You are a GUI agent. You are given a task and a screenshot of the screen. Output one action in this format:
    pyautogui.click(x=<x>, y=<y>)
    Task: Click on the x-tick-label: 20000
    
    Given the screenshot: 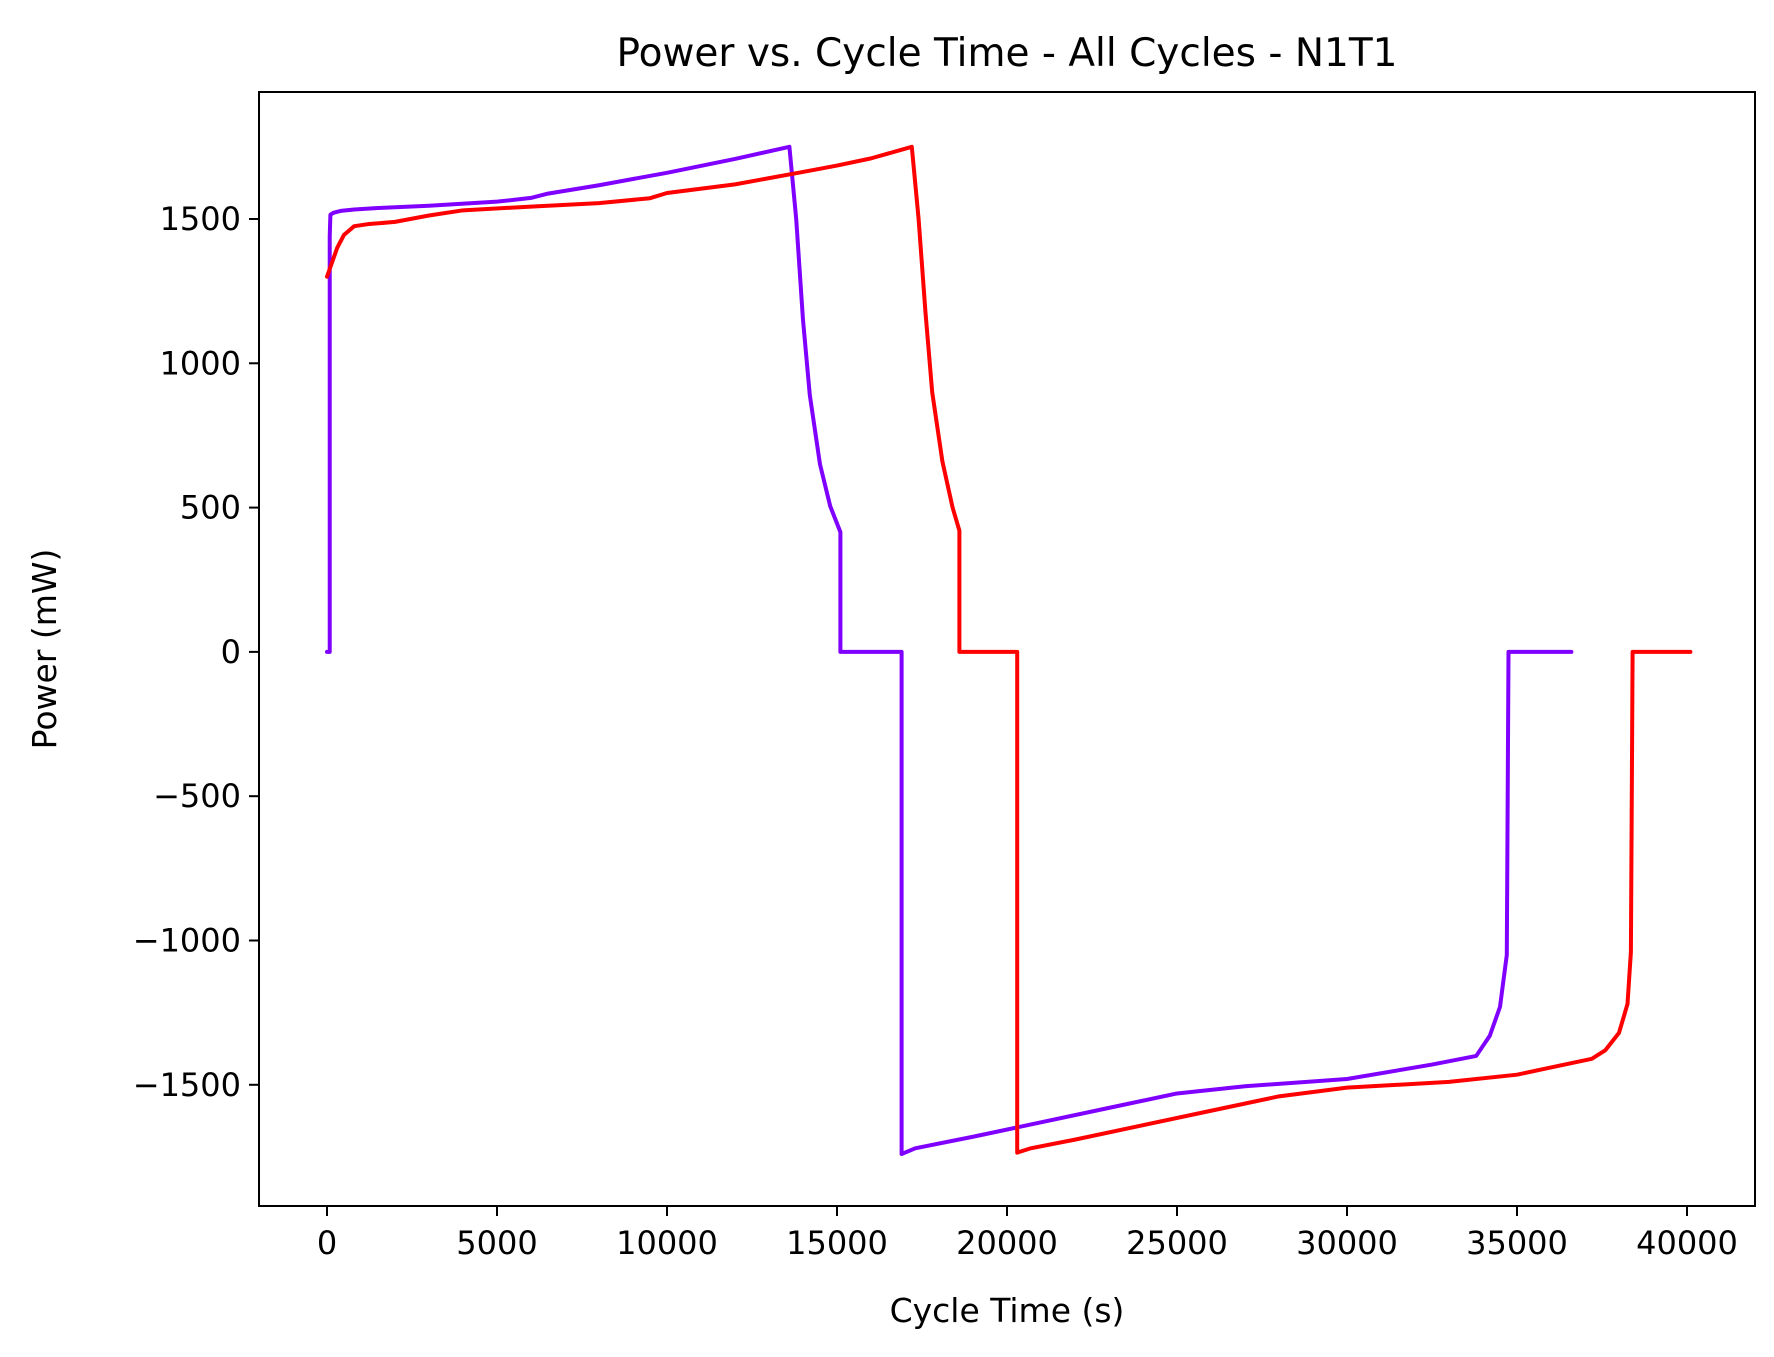 What is the action you would take?
    pyautogui.click(x=1007, y=1243)
    